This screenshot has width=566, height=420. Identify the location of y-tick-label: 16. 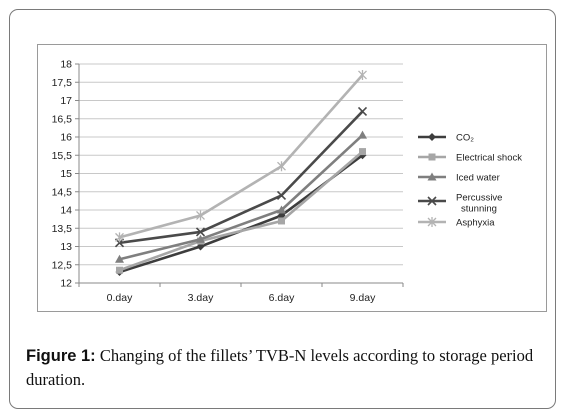
(66, 138).